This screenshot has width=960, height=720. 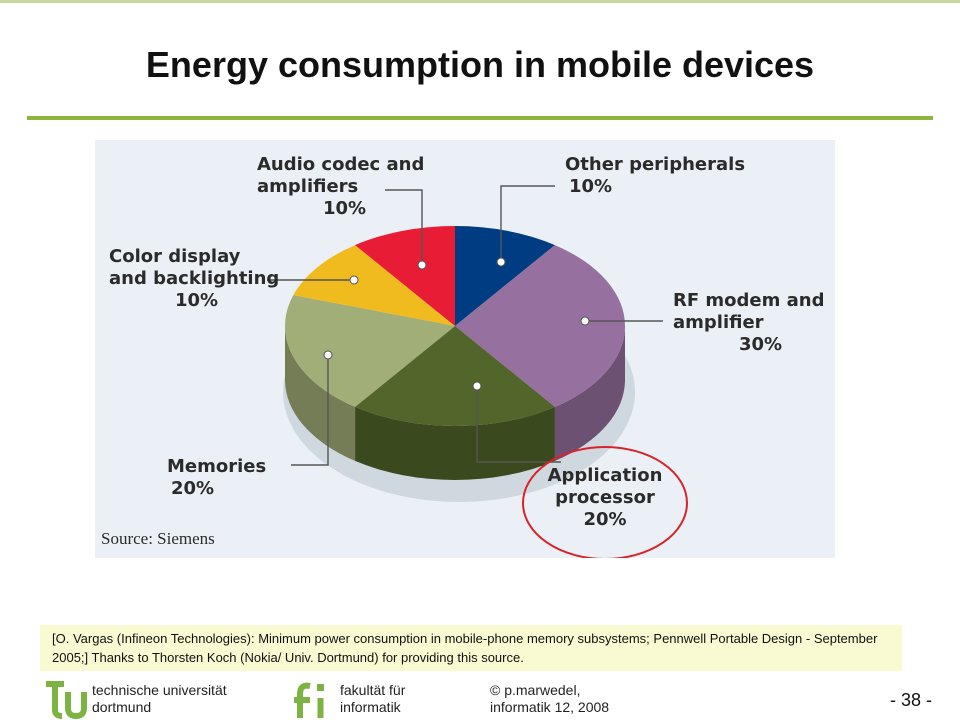 I want to click on slice-label-rf-modem-and-amplifier-2: amplifier, so click(x=718, y=322).